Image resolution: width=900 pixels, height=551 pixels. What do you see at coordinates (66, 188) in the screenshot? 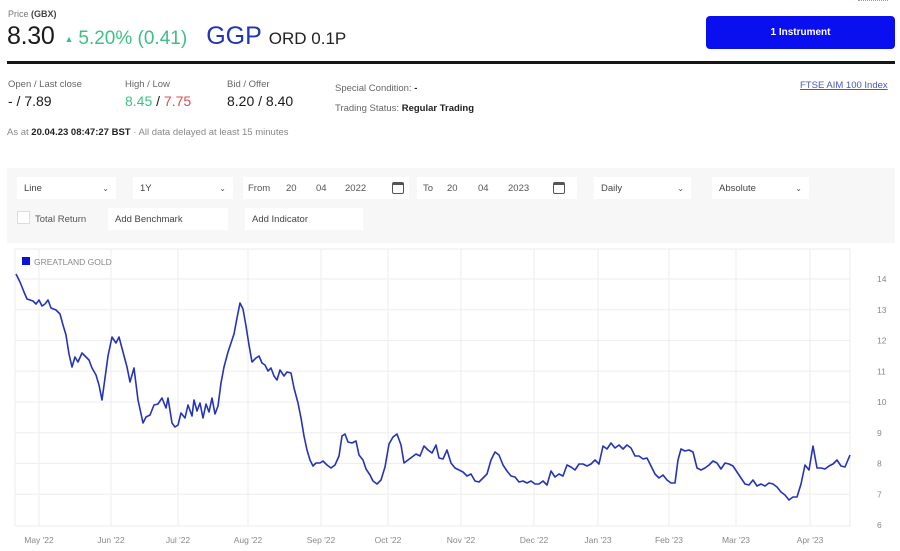
I see `chart-type-select: Line ⌄` at bounding box center [66, 188].